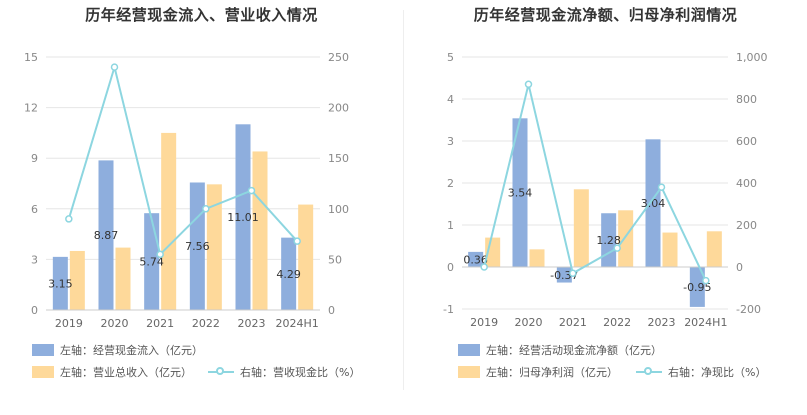 The height and width of the screenshot is (415, 807). I want to click on bar-data-label: 3.54, so click(520, 193).